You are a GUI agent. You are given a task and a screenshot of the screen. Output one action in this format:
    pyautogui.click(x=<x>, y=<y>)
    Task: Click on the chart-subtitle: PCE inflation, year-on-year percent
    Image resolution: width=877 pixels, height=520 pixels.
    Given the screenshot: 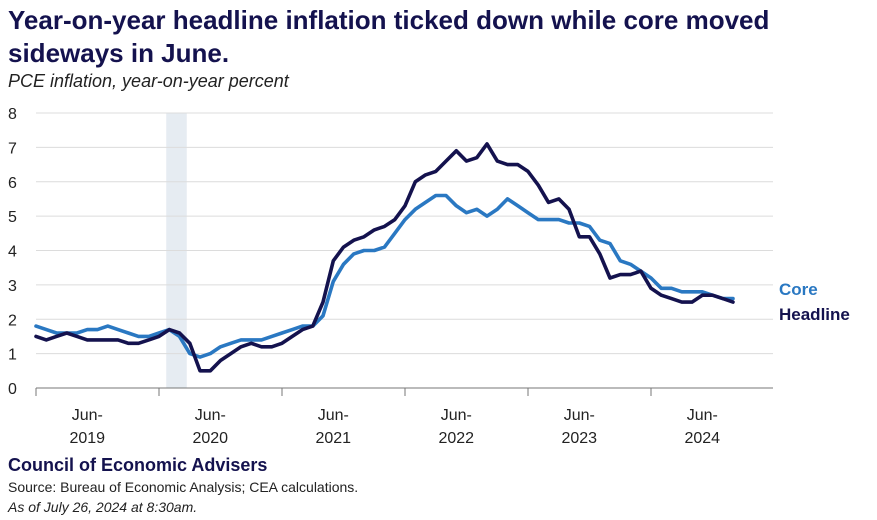 What is the action you would take?
    pyautogui.click(x=148, y=81)
    